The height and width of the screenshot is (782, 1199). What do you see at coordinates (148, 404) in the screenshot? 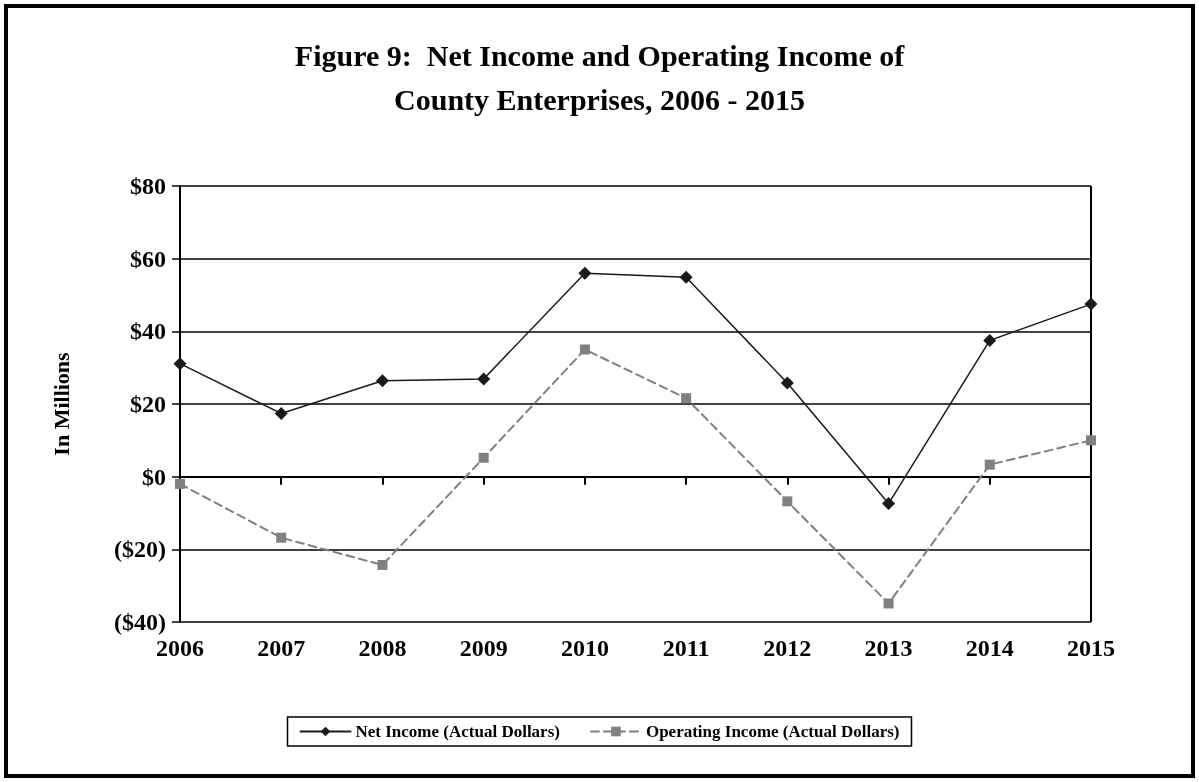
I see `y-tick-label: $20` at bounding box center [148, 404].